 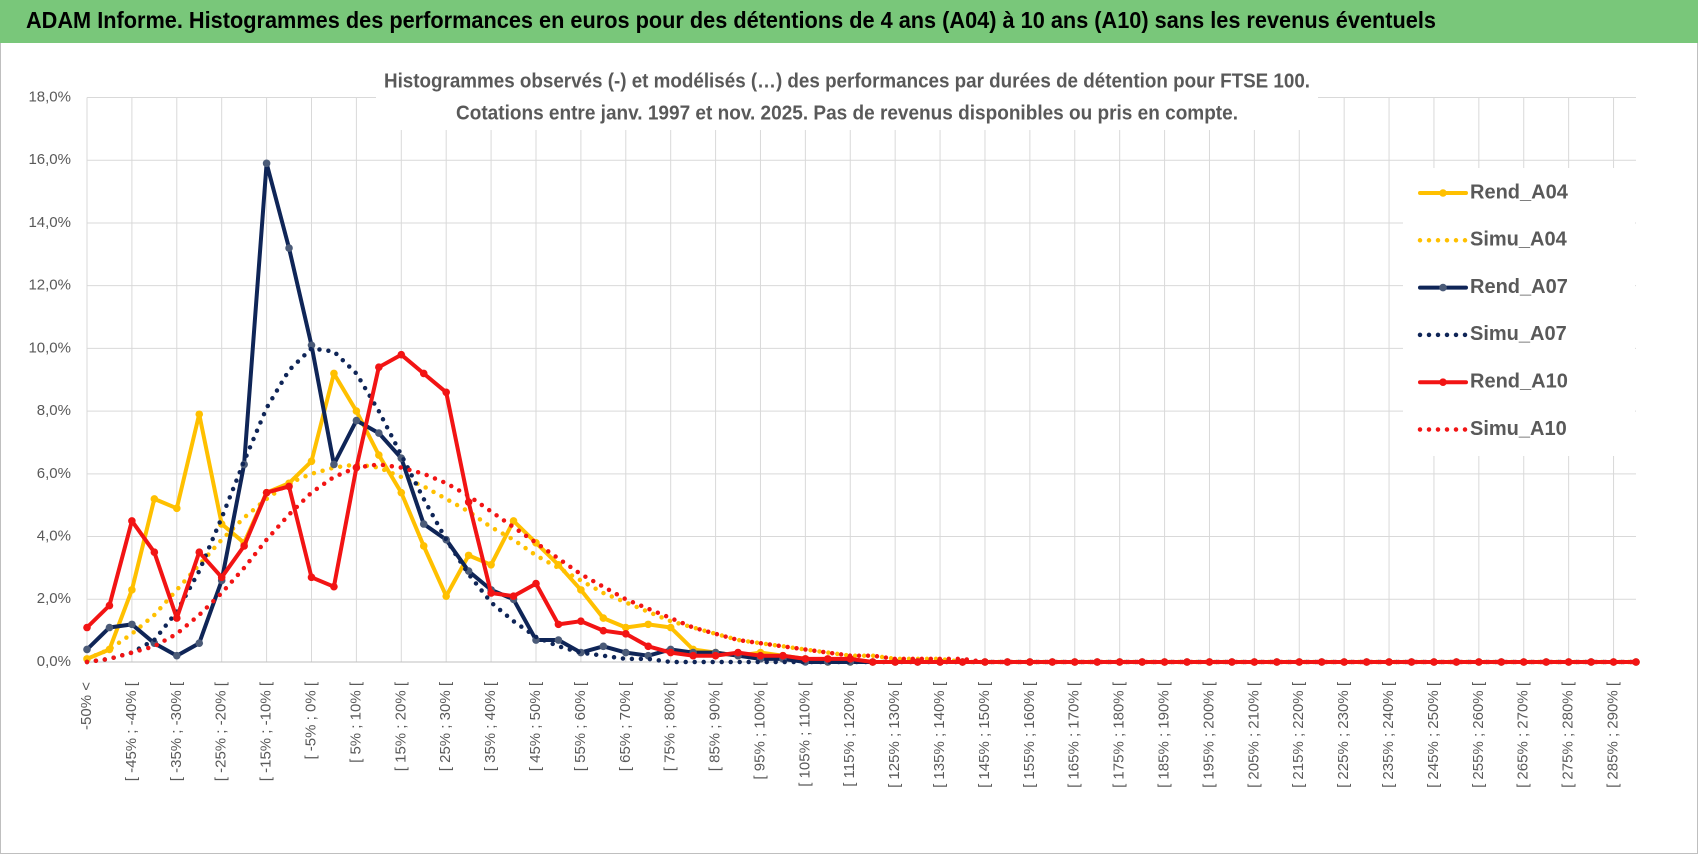 What do you see at coordinates (580, 726) in the screenshot?
I see `x-tick-label: [ 55% ; 60% [` at bounding box center [580, 726].